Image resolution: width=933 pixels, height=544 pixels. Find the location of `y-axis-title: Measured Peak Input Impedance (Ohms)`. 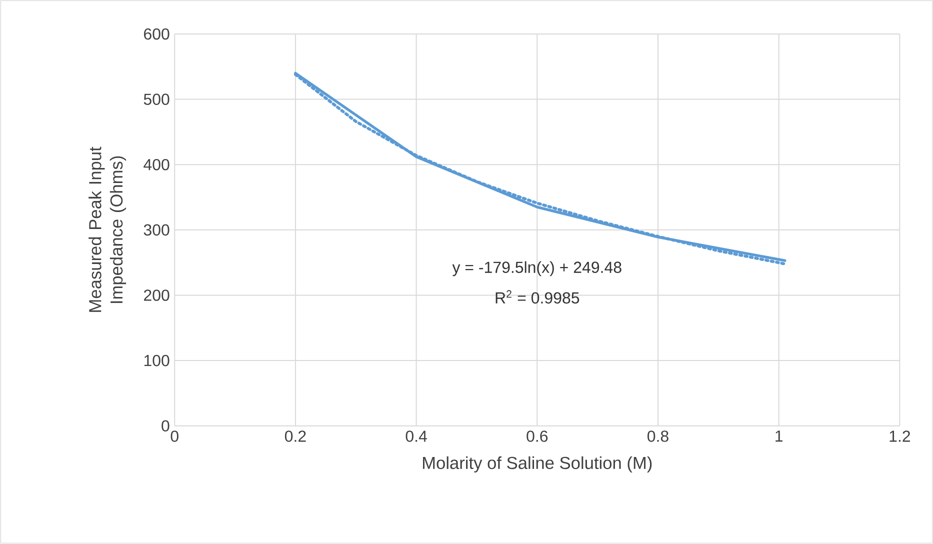

y-axis-title: Measured Peak Input Impedance (Ohms) is located at coordinates (107, 229).